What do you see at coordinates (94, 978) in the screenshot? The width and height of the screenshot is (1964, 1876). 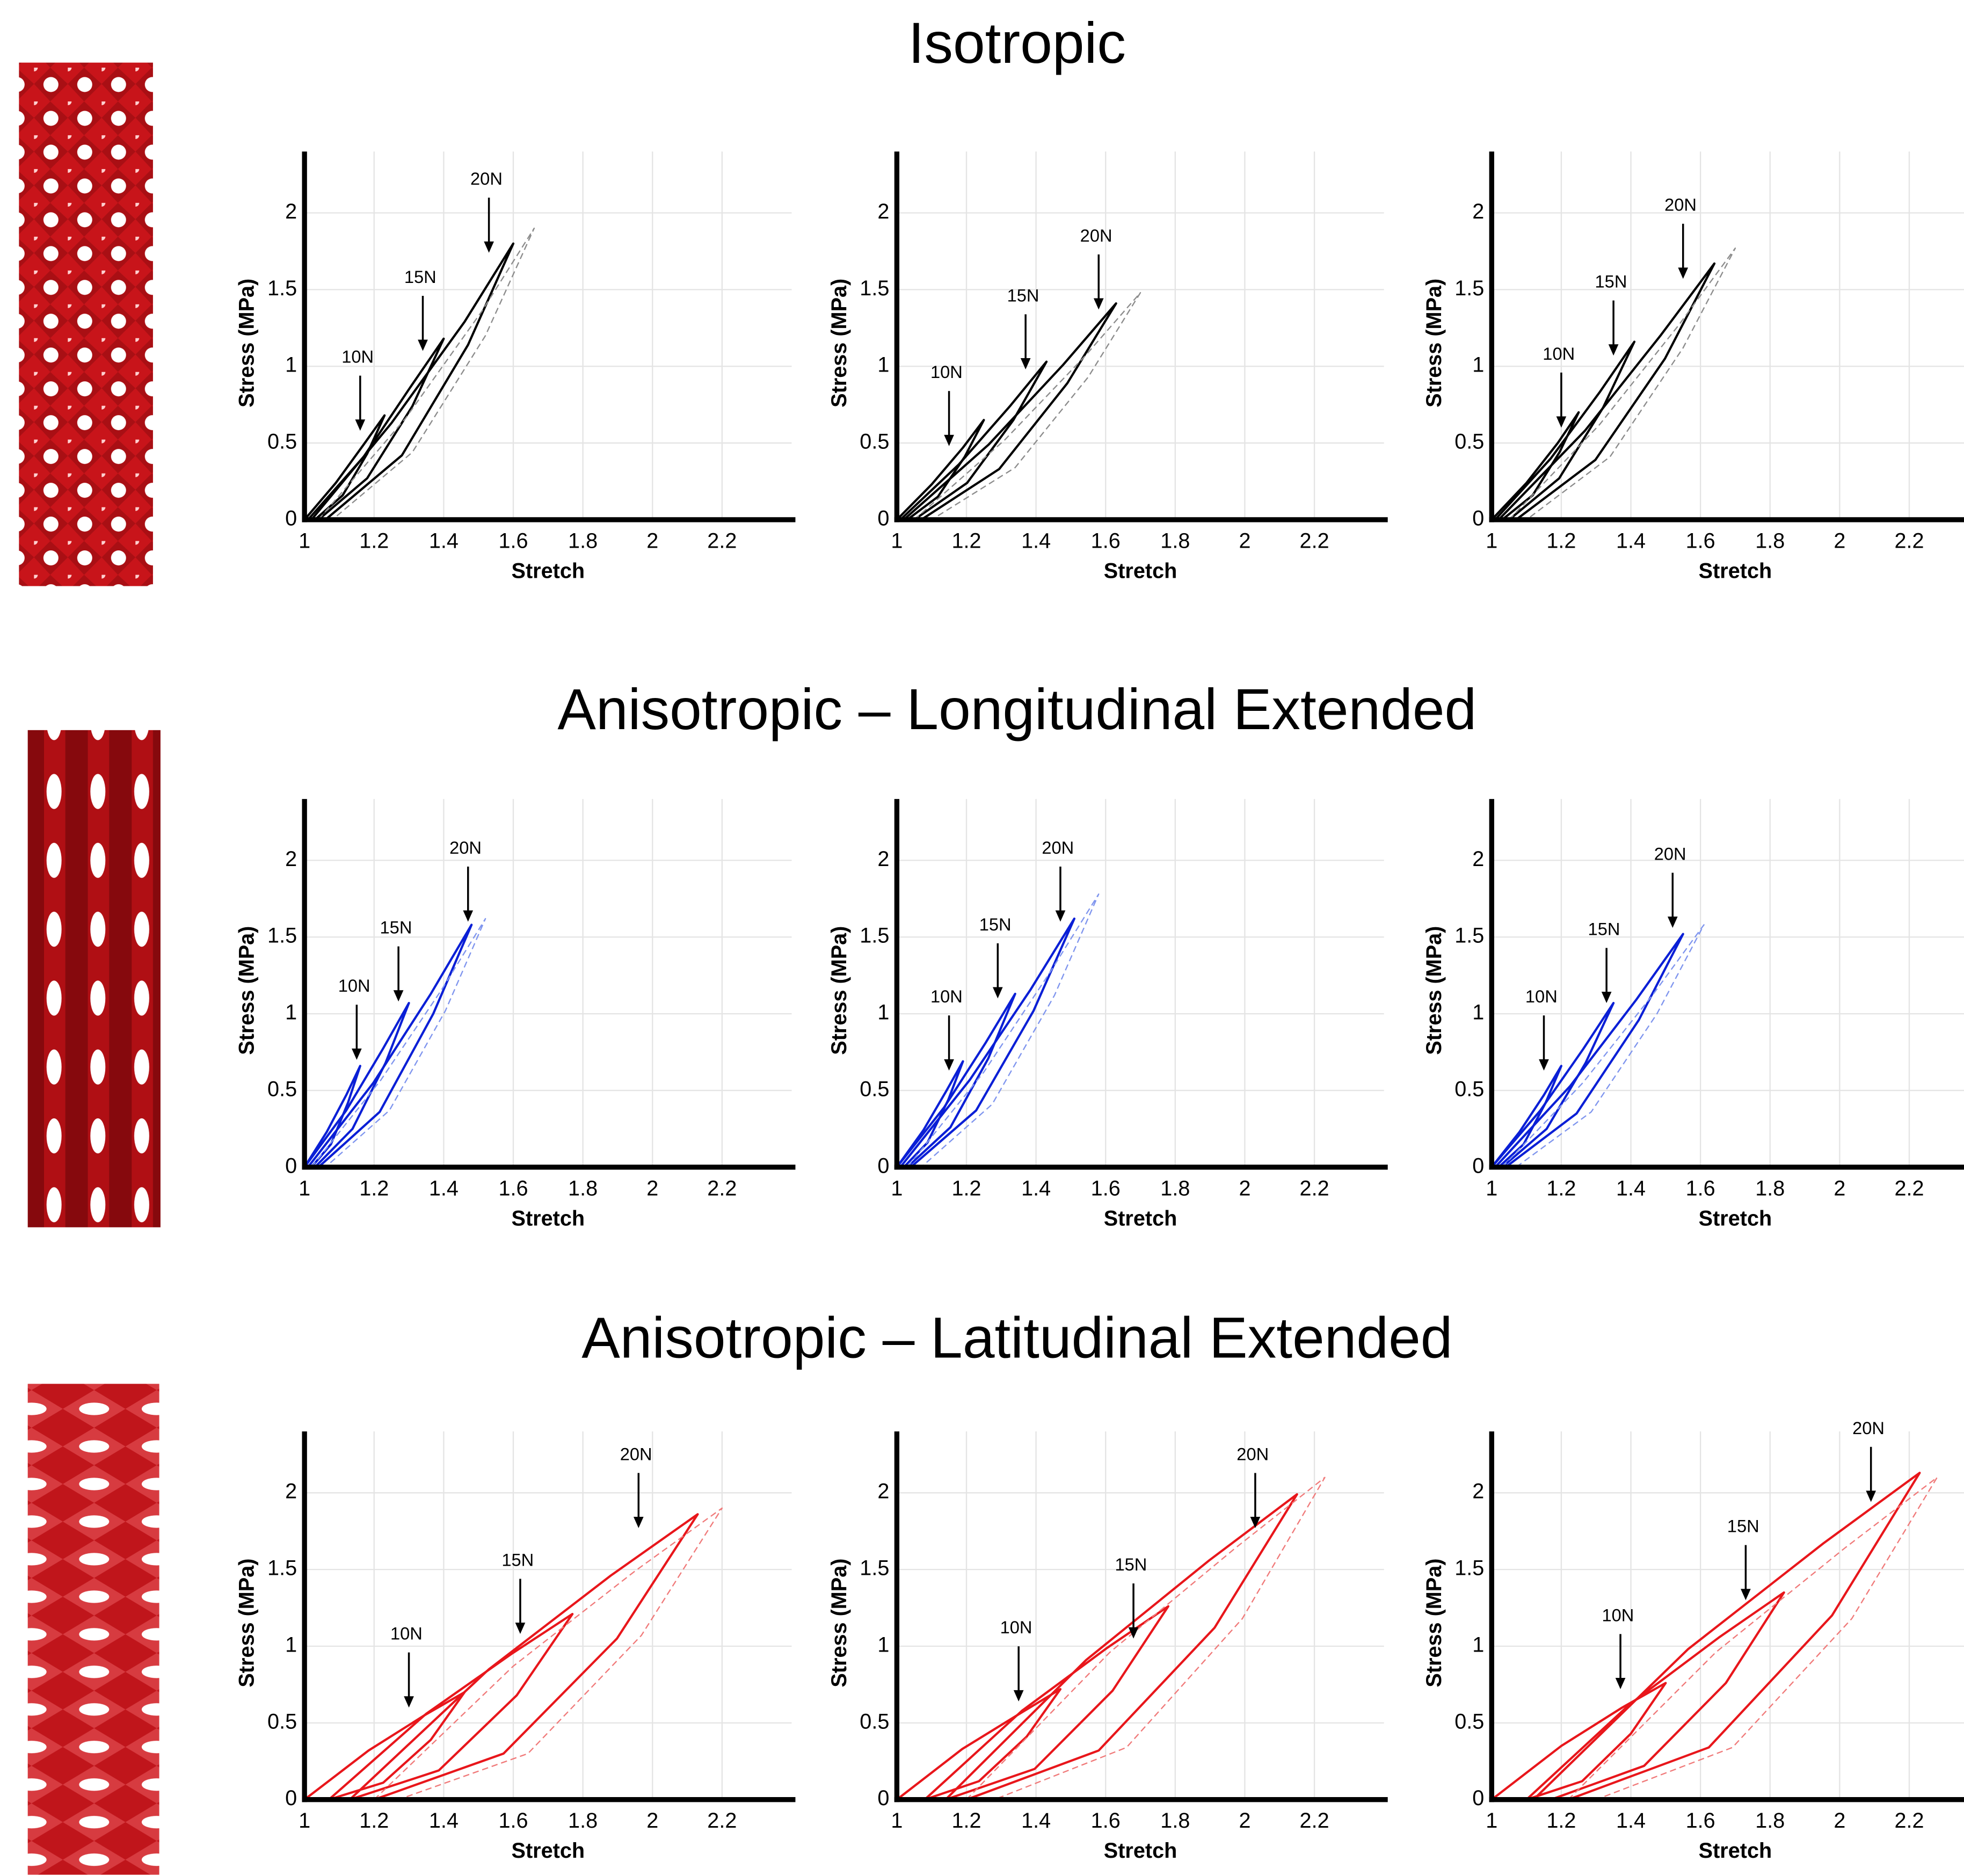 I see `longitudinal-specimen` at bounding box center [94, 978].